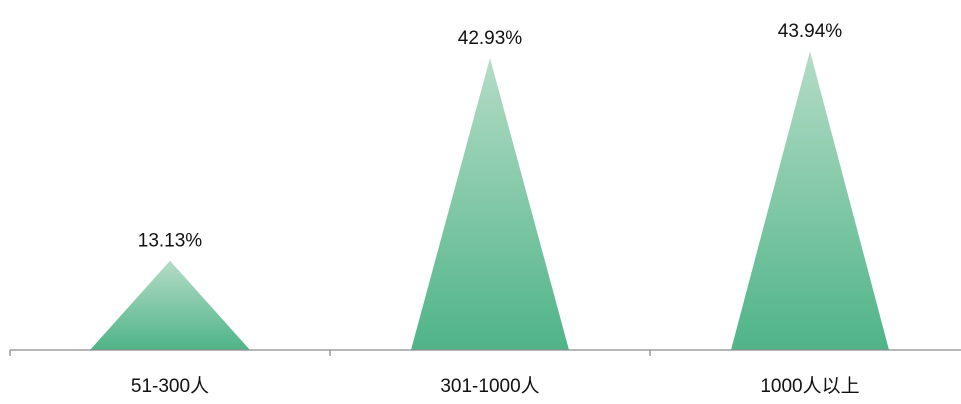 Image resolution: width=961 pixels, height=404 pixels. I want to click on x-tick-label: 51-300人, so click(170, 386).